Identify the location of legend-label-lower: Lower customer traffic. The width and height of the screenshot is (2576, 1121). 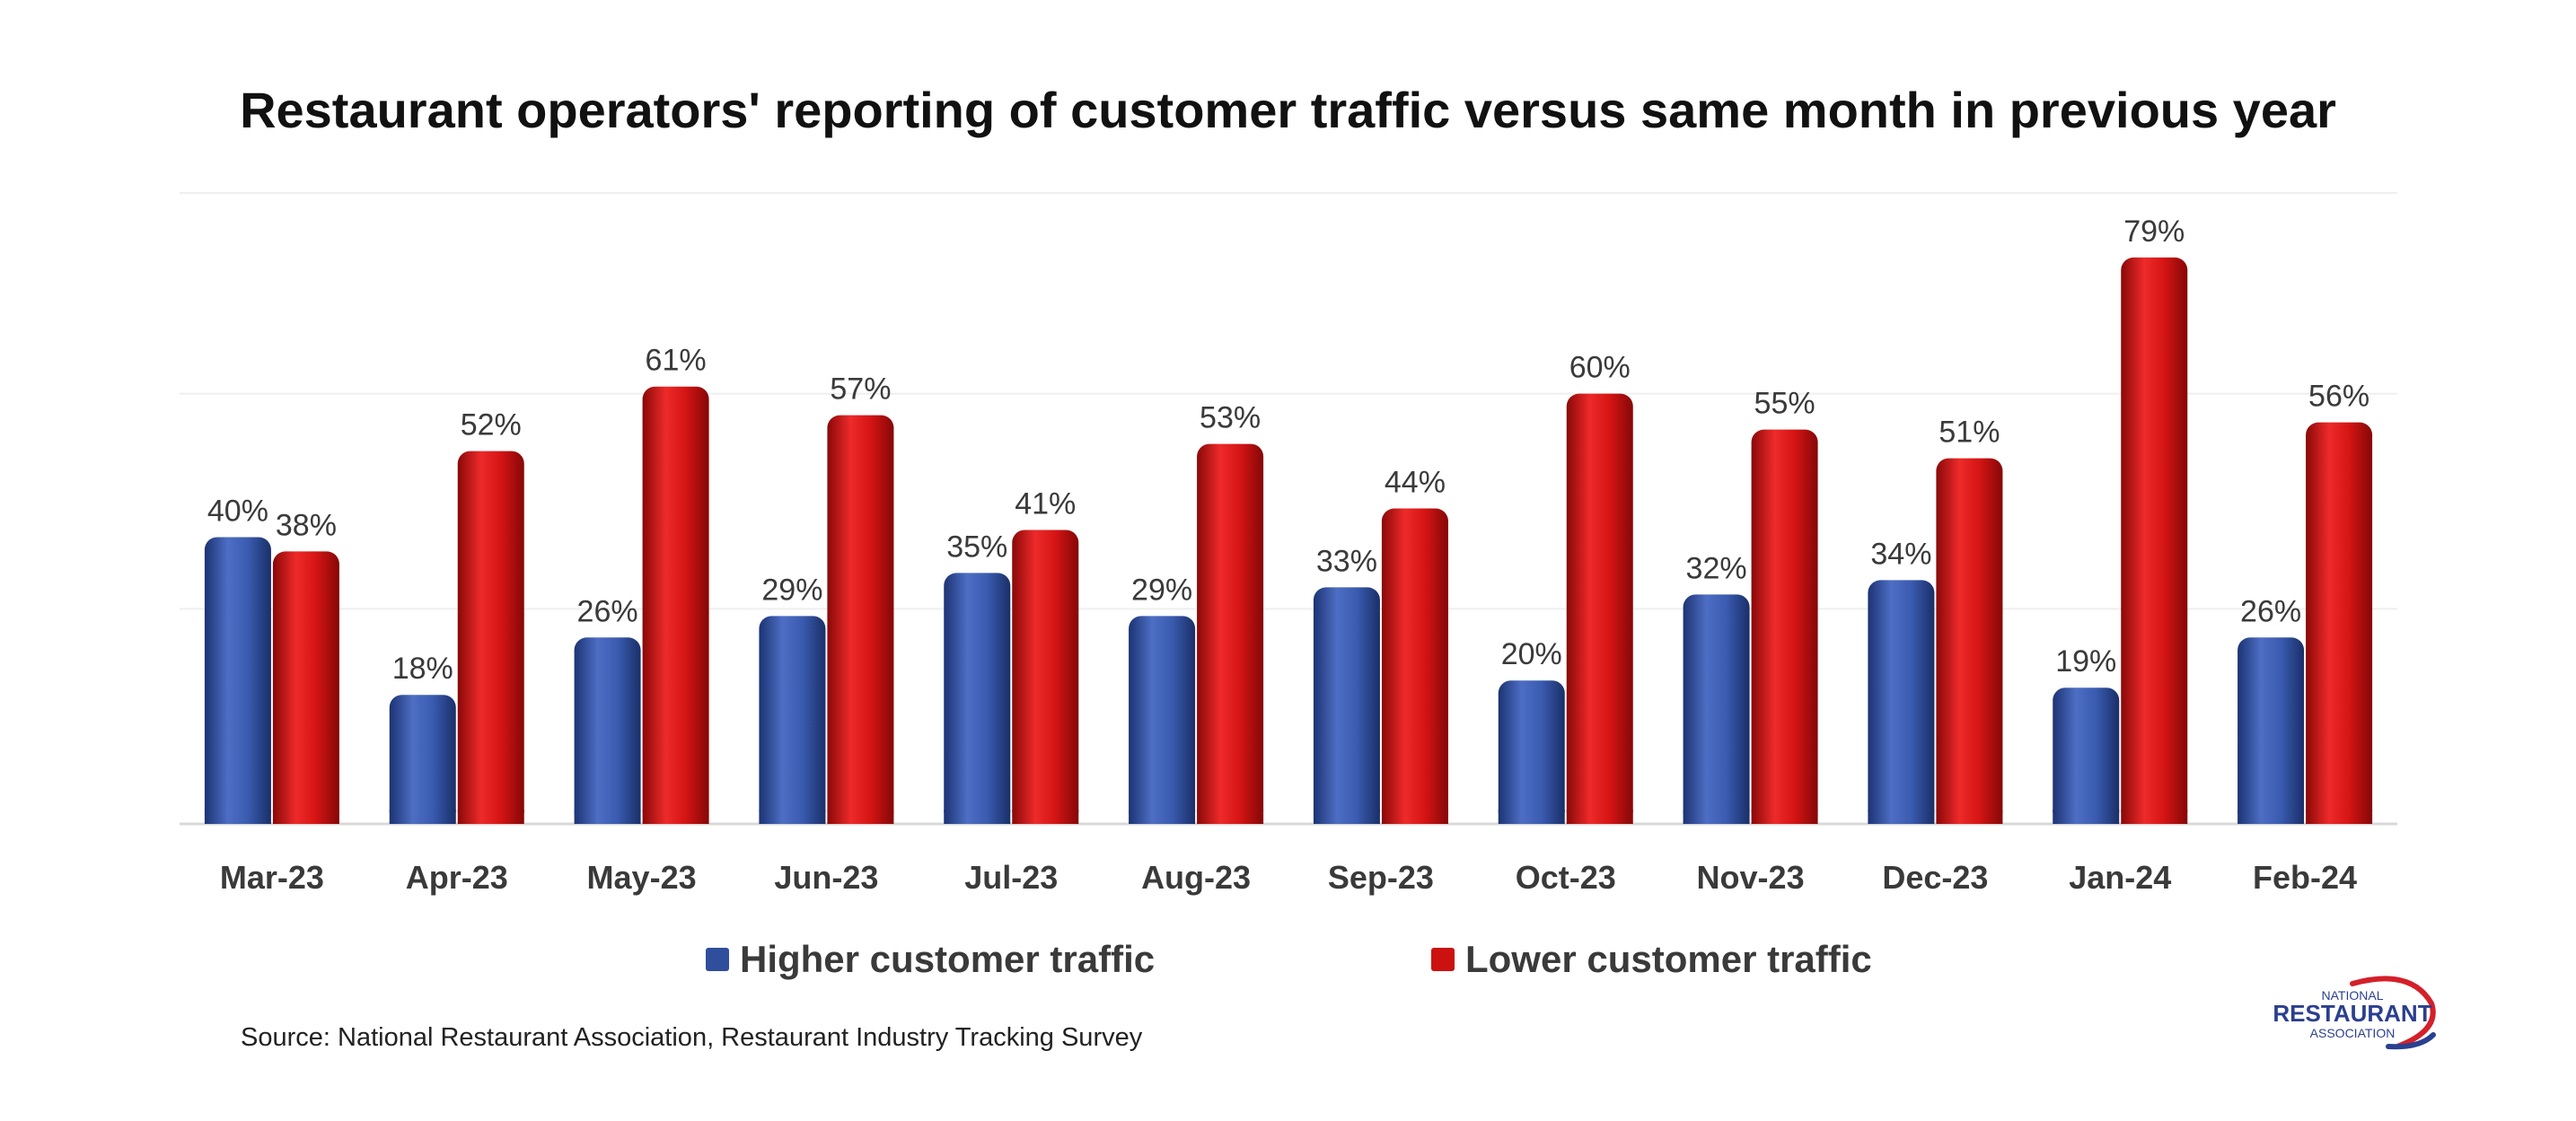
(1668, 959).